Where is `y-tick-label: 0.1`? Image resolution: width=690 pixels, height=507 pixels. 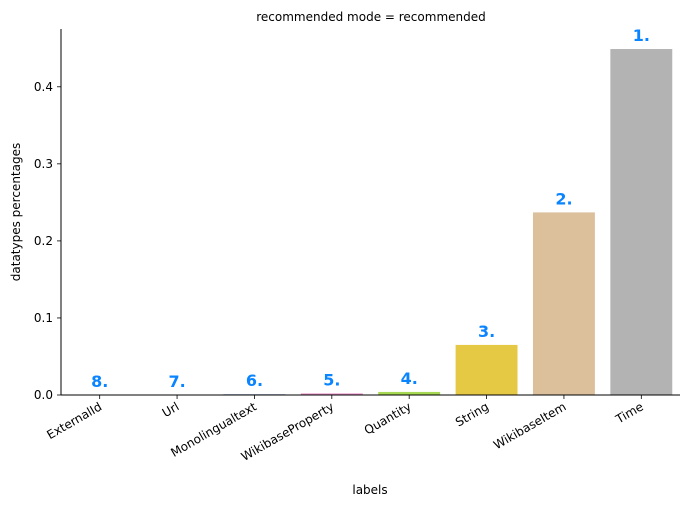 y-tick-label: 0.1 is located at coordinates (43, 318).